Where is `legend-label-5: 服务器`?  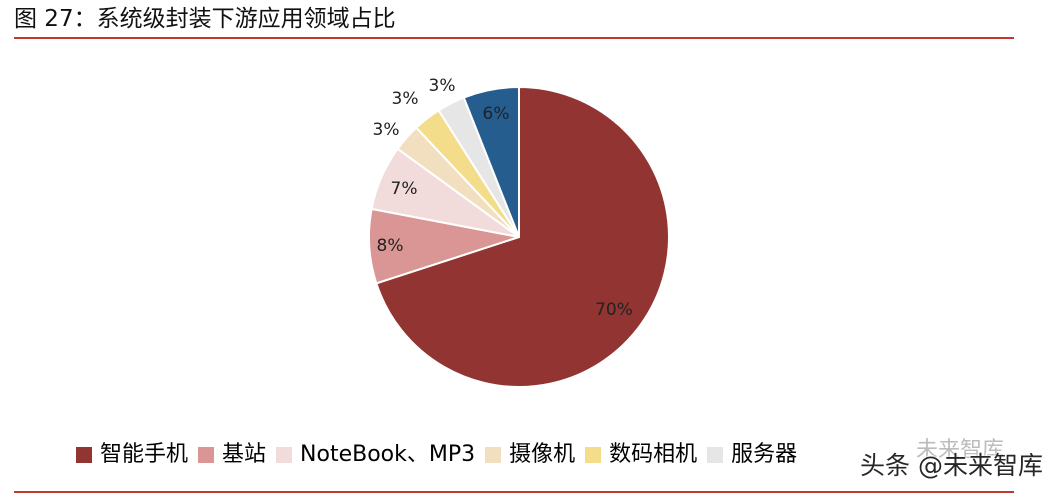 legend-label-5: 服务器 is located at coordinates (764, 454).